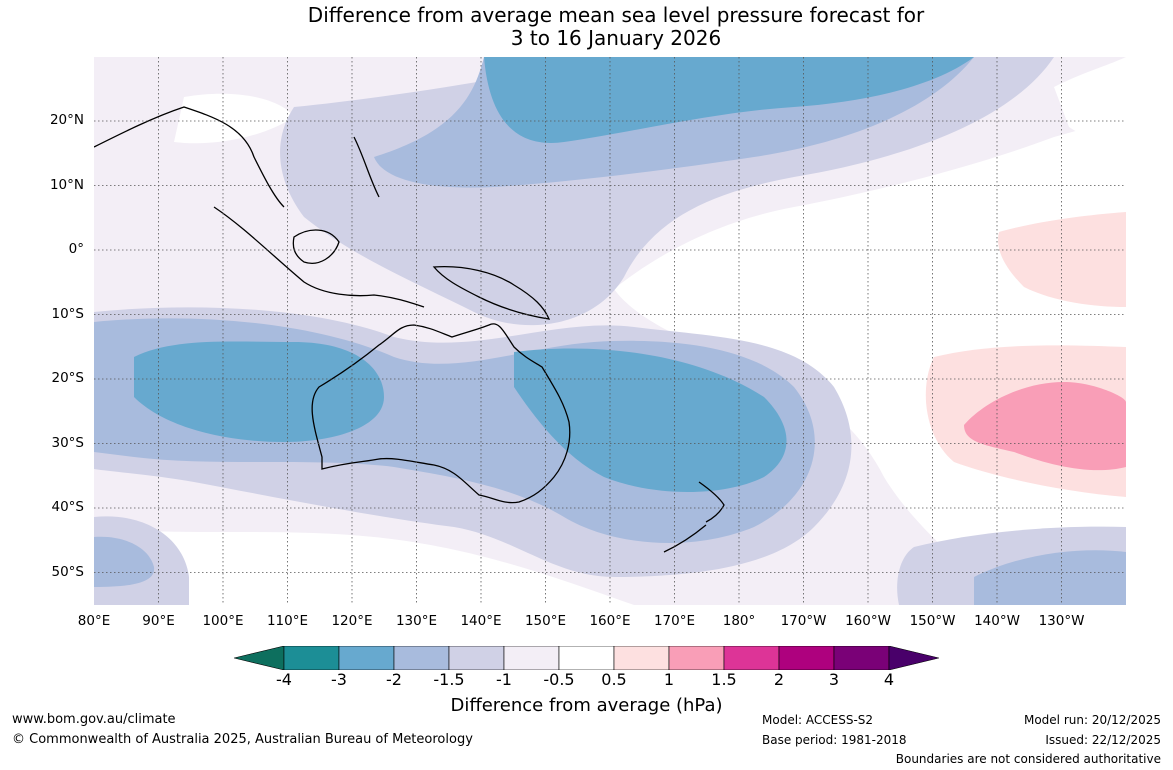  What do you see at coordinates (68, 442) in the screenshot?
I see `lat-label: 30°S` at bounding box center [68, 442].